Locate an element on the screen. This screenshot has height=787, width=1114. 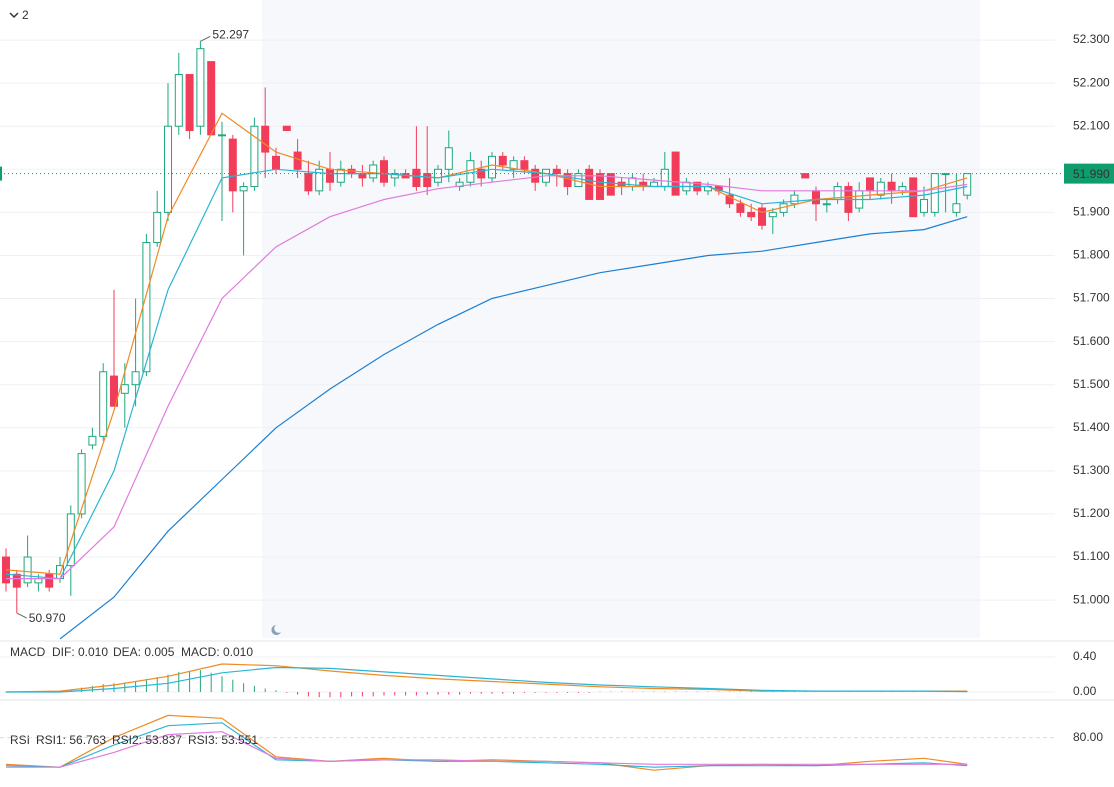
y-tick-label: 0.00 is located at coordinates (1085, 691).